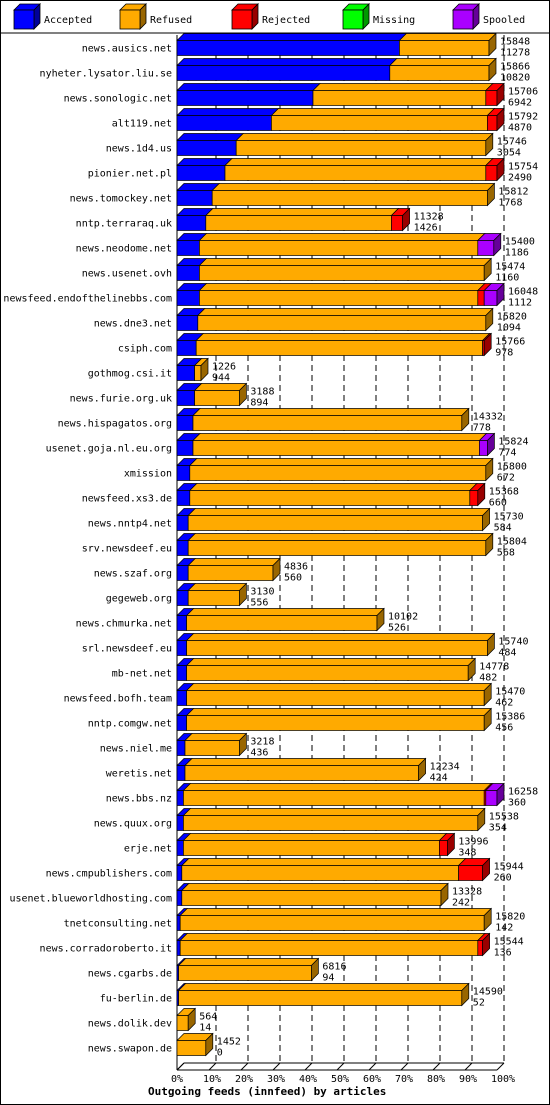 Image resolution: width=550 pixels, height=1105 pixels. What do you see at coordinates (509, 328) in the screenshot?
I see `accepted-articles-label: 1094` at bounding box center [509, 328].